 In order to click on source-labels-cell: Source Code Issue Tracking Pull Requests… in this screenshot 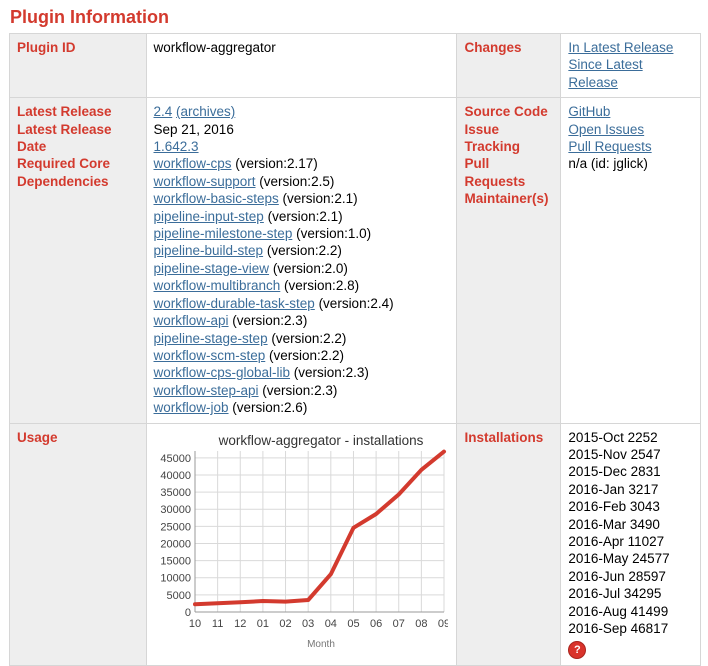, I will do `click(509, 260)`.